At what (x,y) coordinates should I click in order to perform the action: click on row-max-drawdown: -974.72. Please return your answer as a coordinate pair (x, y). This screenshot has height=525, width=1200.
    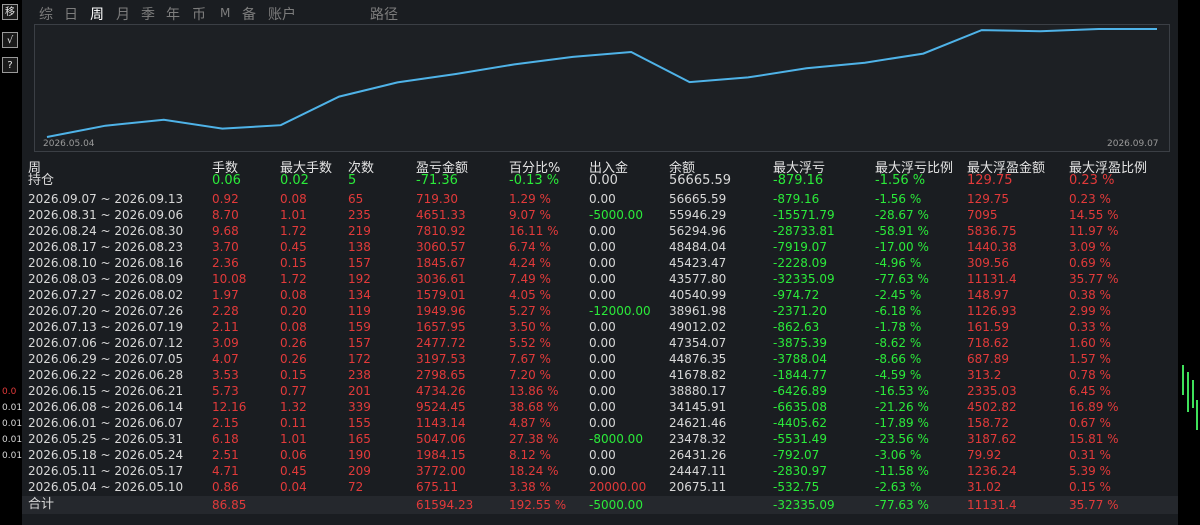
    Looking at the image, I should click on (796, 295).